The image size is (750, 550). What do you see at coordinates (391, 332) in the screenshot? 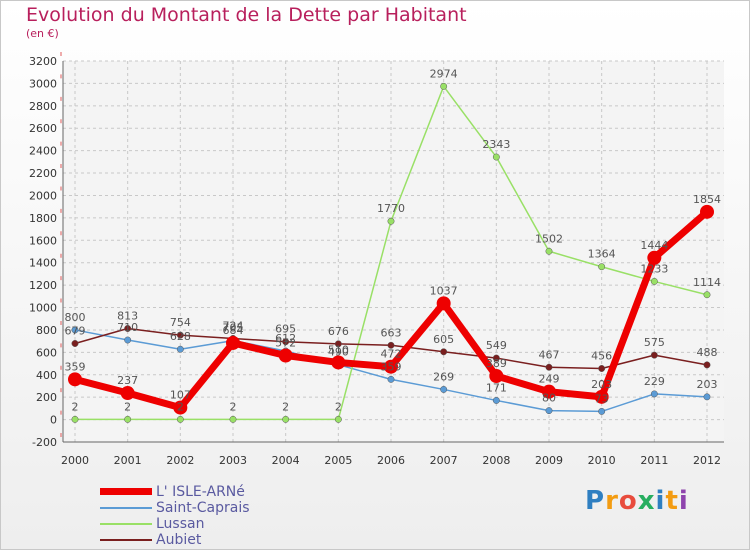
I see `data-label: 663` at bounding box center [391, 332].